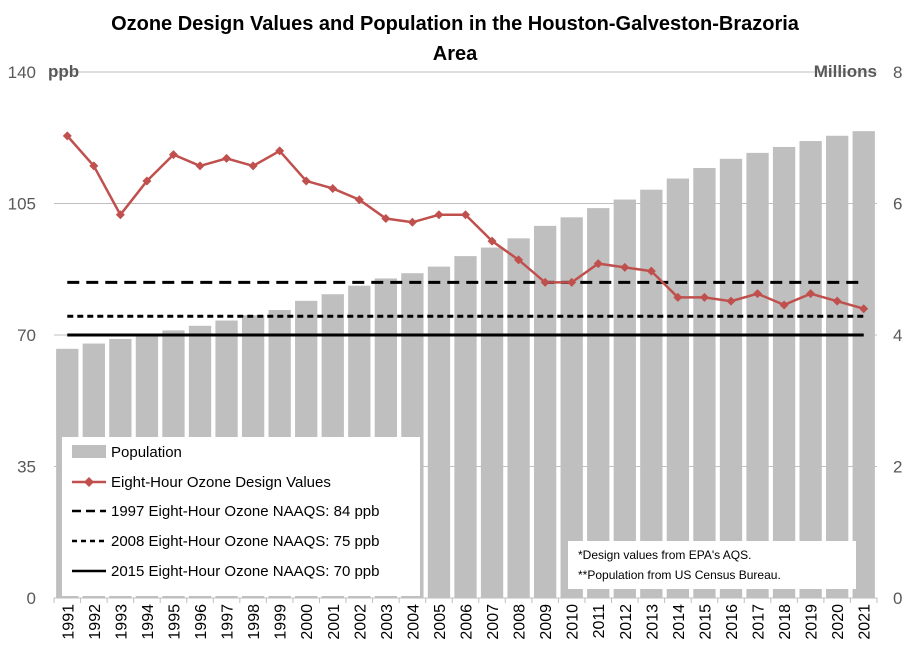  I want to click on x-axis-tick-label: 2009, so click(546, 622).